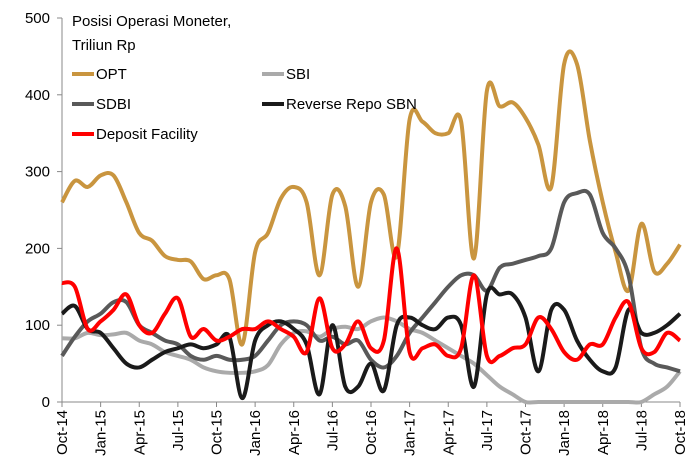 This screenshot has height=474, width=691. I want to click on y-tick-label: 200, so click(37, 248).